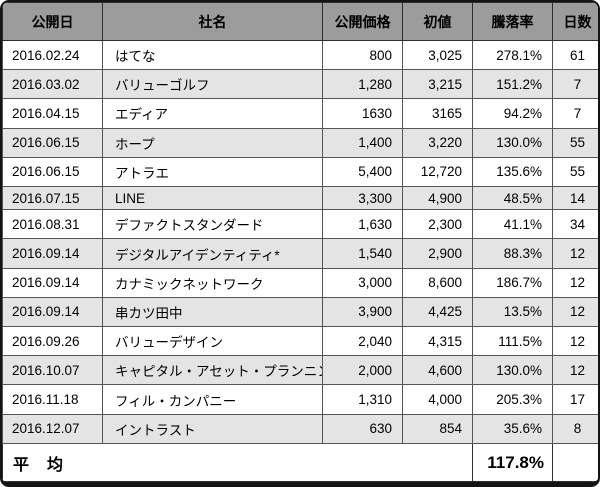 The image size is (600, 487). What do you see at coordinates (437, 21) in the screenshot?
I see `header-first-price: 初値` at bounding box center [437, 21].